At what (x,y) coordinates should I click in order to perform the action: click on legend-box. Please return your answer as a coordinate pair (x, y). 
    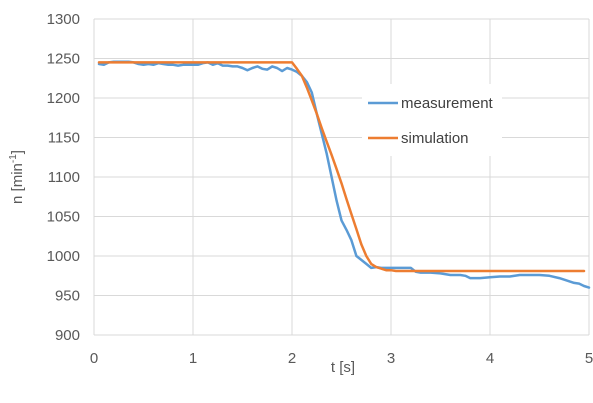
    Looking at the image, I should click on (432, 120).